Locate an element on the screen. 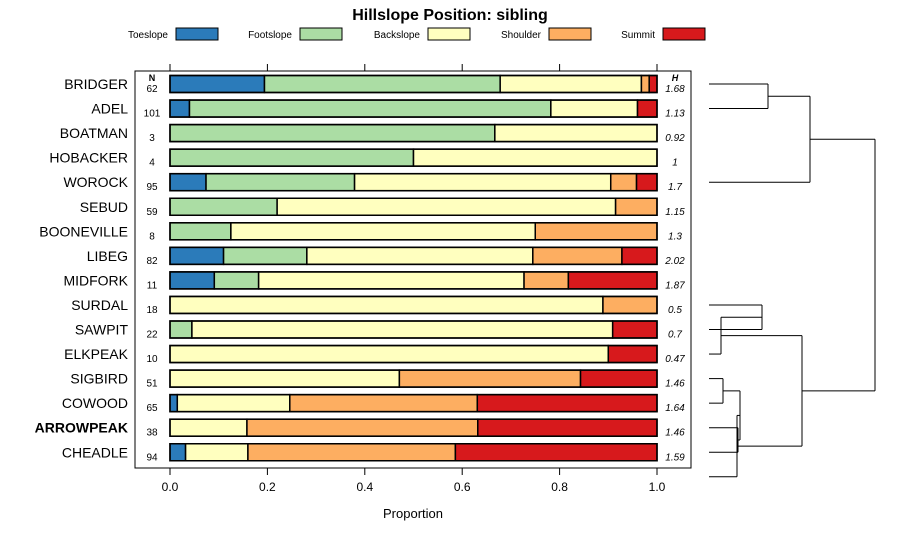 The image size is (900, 540). x-tick-label: 0.0 is located at coordinates (170, 487).